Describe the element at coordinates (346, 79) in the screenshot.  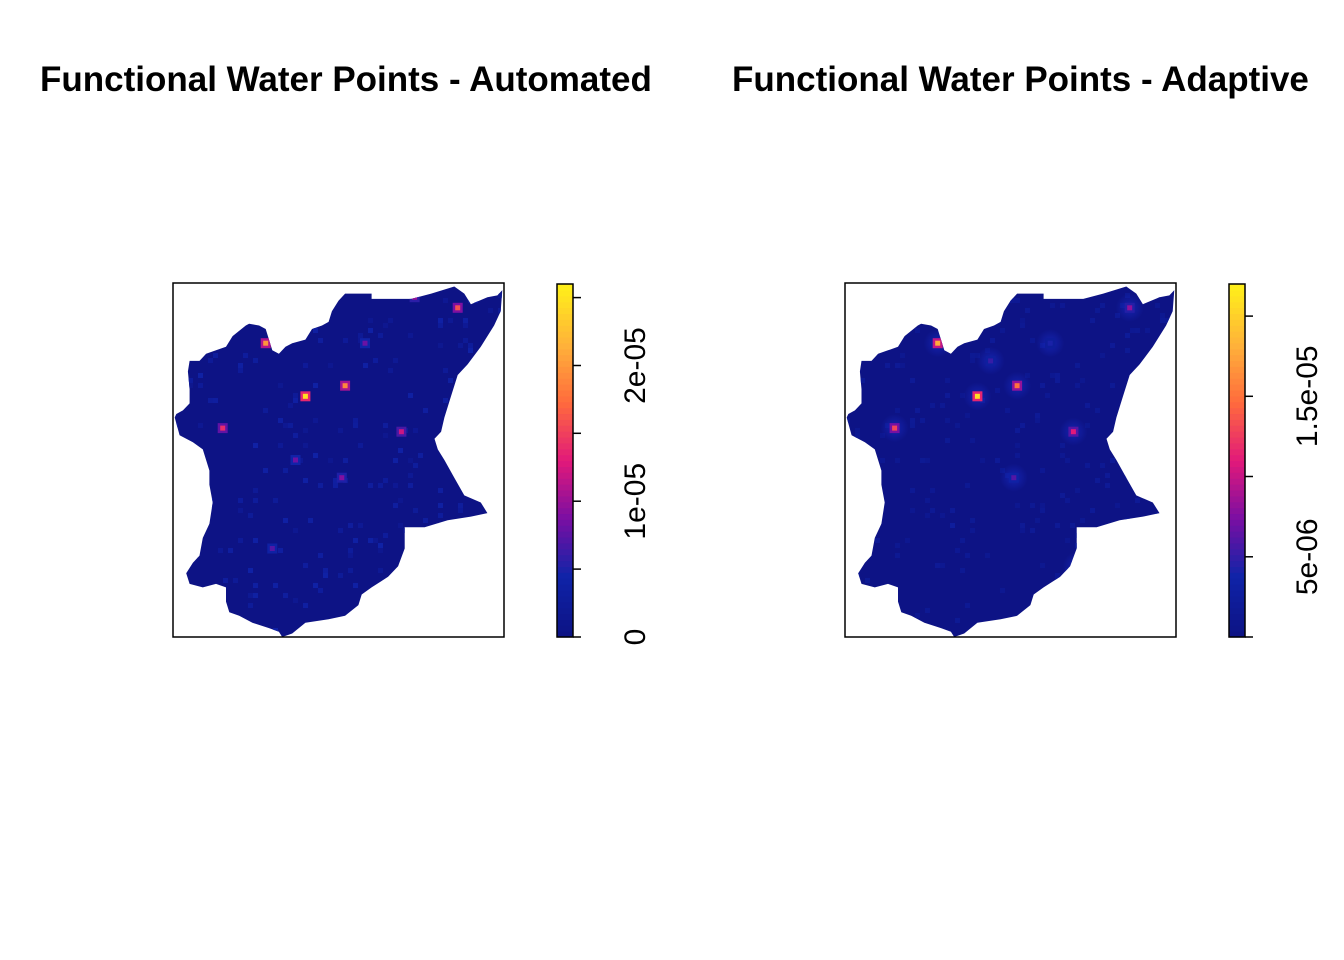
I see `chart-title-automated: Functional Water Points - Automated` at that location.